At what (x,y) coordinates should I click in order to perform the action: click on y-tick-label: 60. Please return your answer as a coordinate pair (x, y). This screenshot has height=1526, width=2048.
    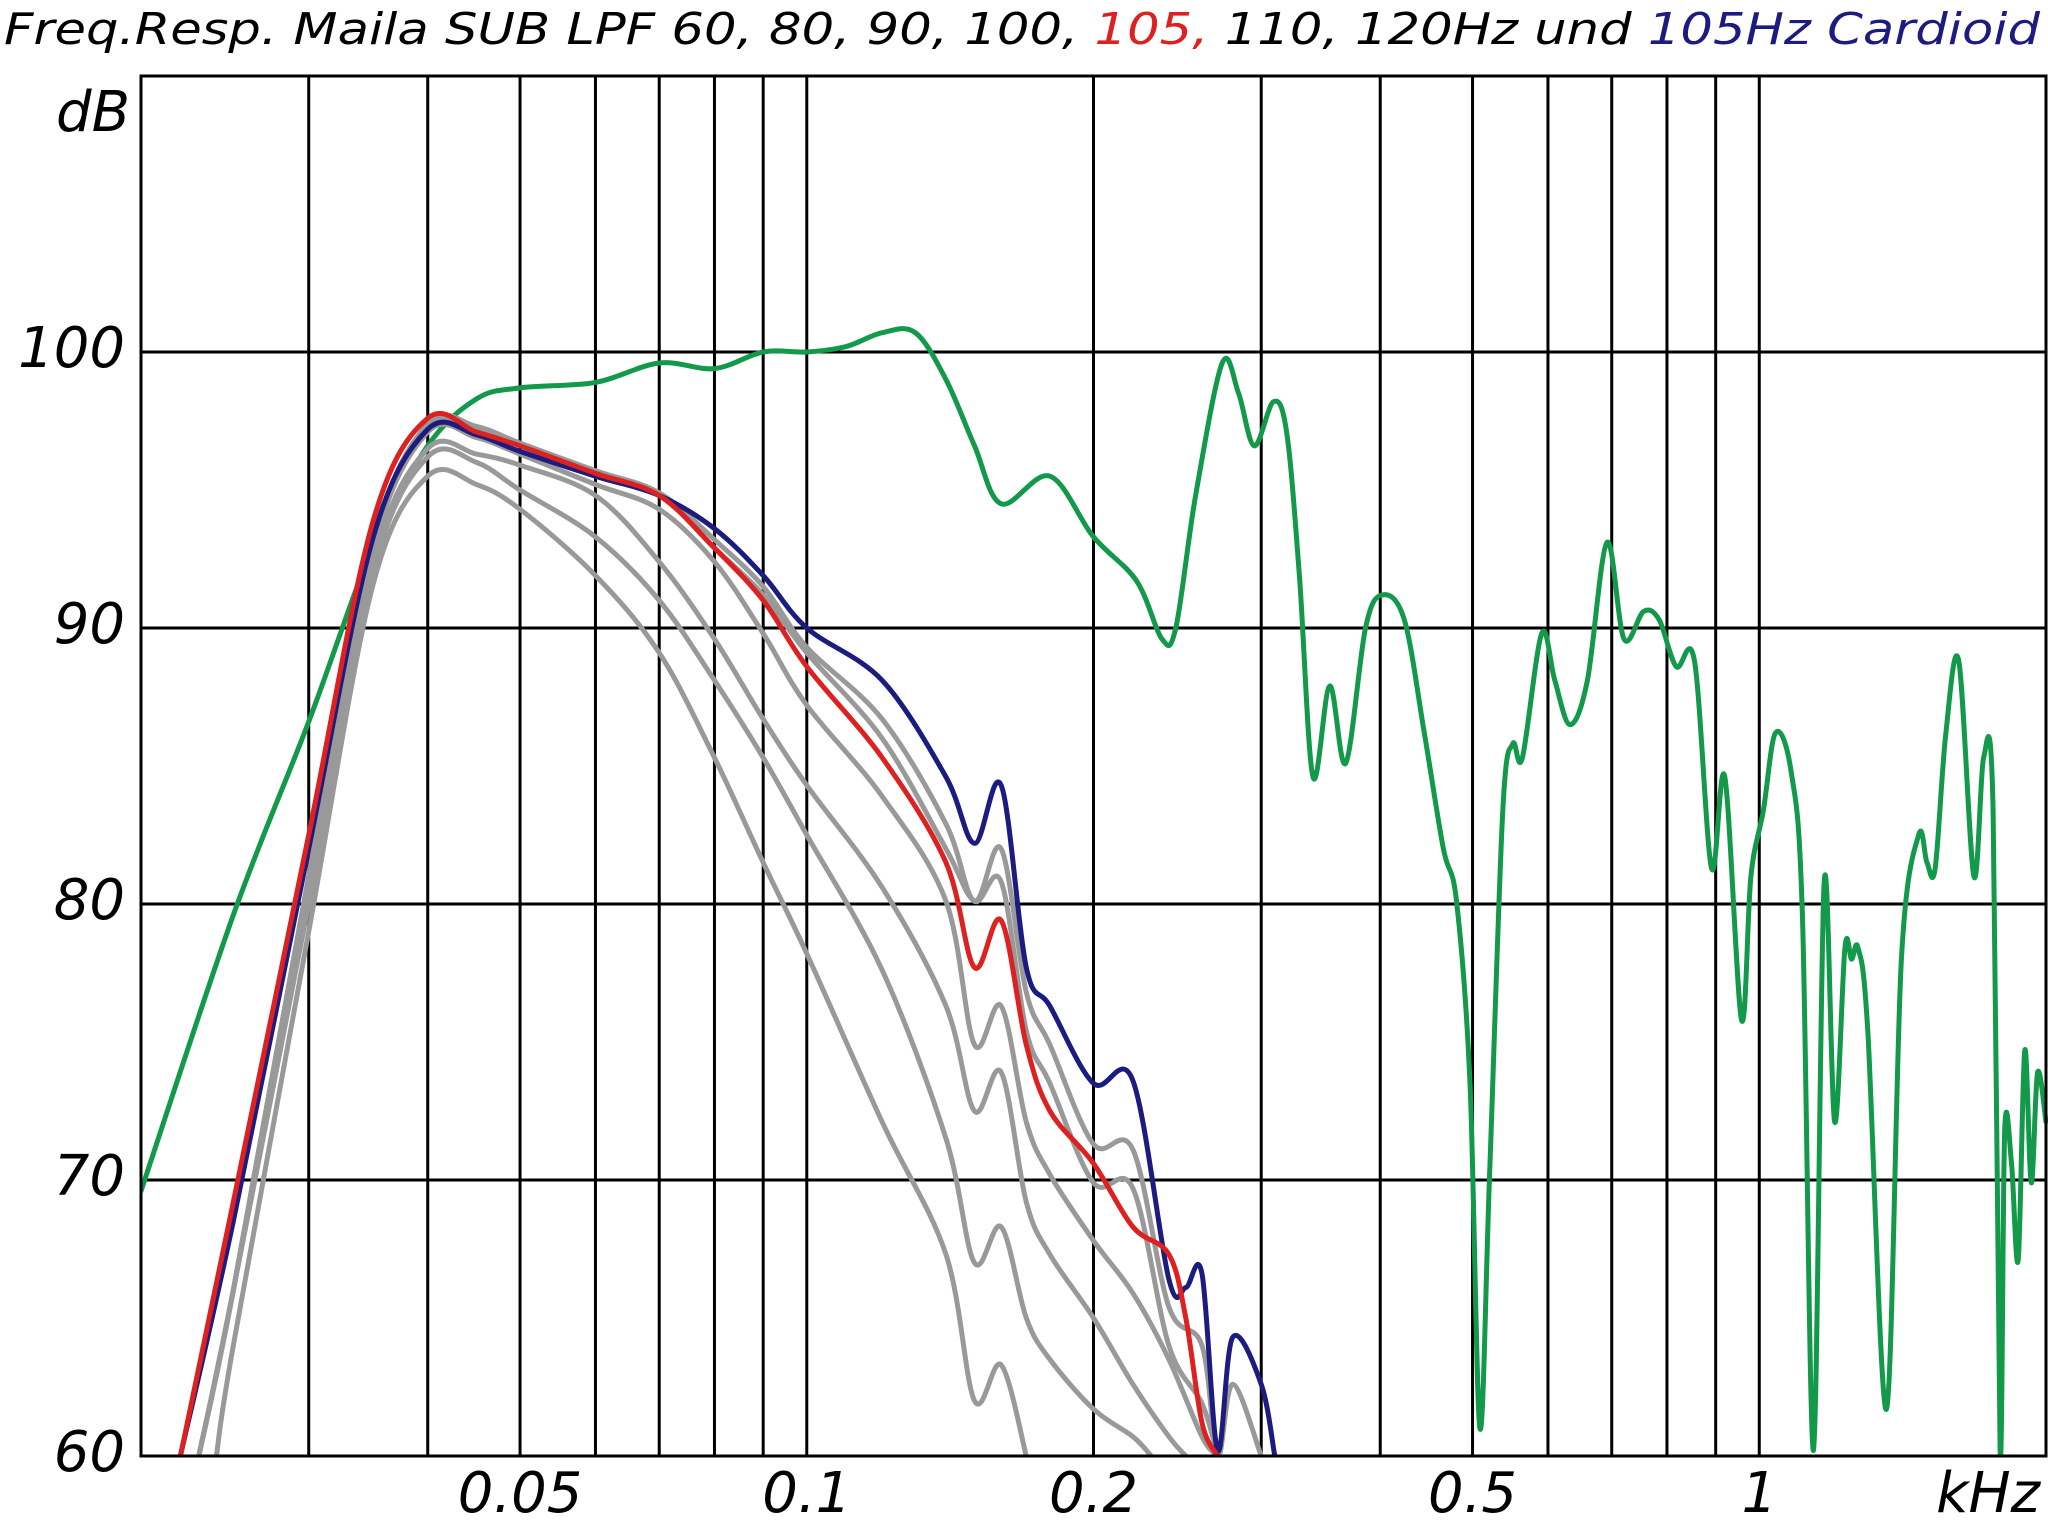
    Looking at the image, I should click on (89, 1452).